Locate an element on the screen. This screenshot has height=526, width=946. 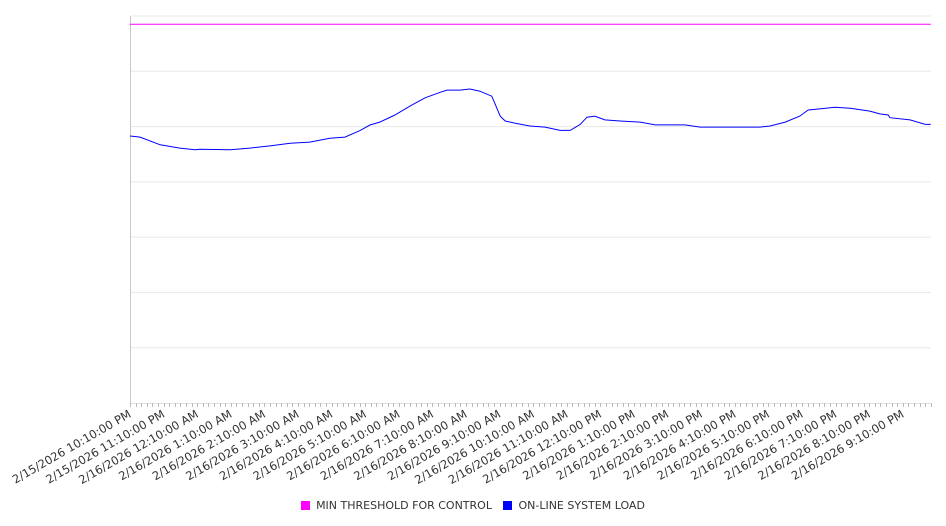
legend-item-system-load: ON-LINE SYSTEM LOAD is located at coordinates (574, 505).